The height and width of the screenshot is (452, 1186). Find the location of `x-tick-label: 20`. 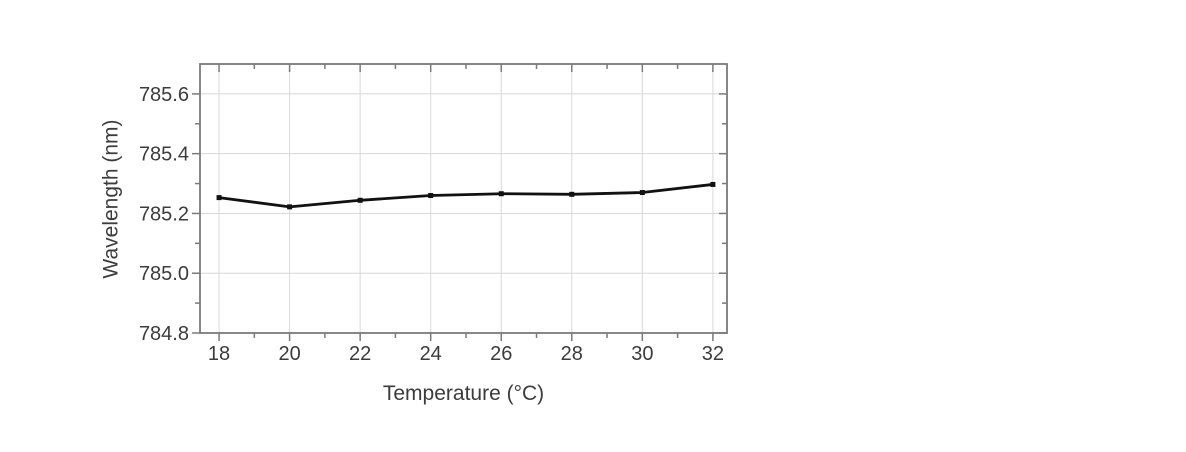

x-tick-label: 20 is located at coordinates (289, 354).